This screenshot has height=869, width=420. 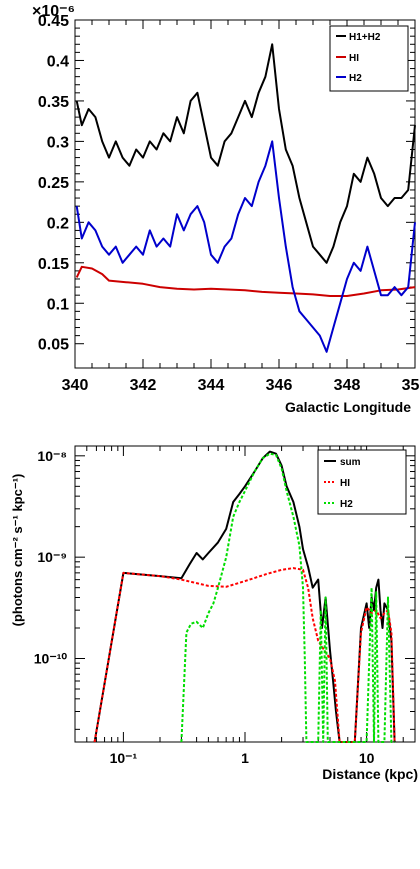 What do you see at coordinates (58, 142) in the screenshot?
I see `y-tick-label: 0.3` at bounding box center [58, 142].